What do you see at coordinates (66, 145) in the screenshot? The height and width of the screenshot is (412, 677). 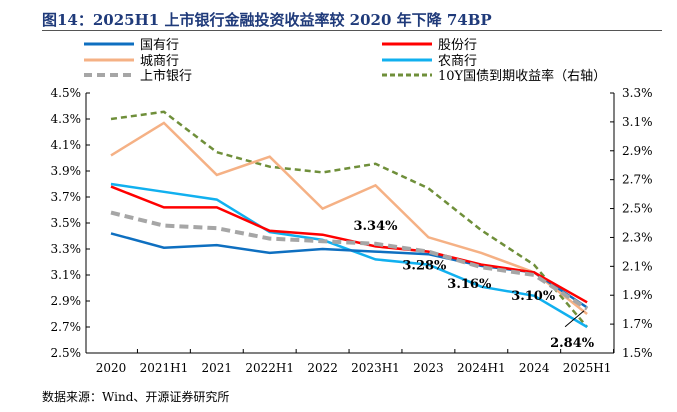 I see `left-tick-label: 4.1%` at bounding box center [66, 145].